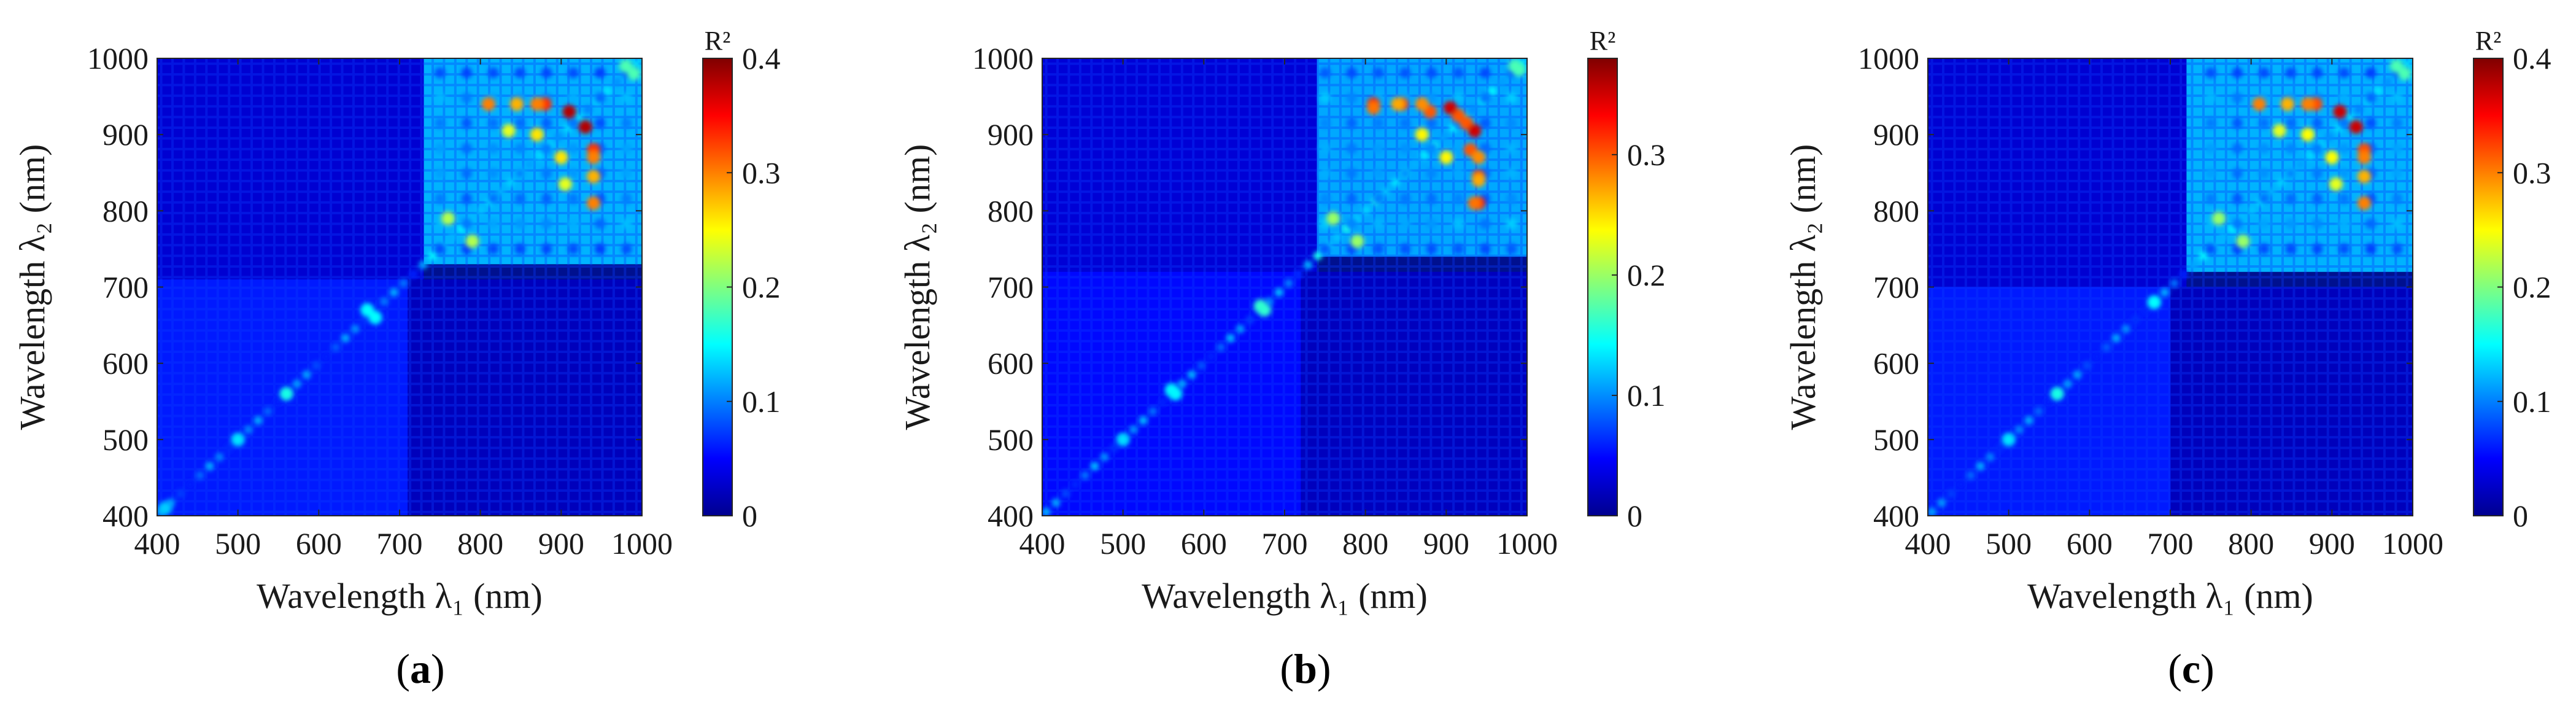 The height and width of the screenshot is (719, 2576). I want to click on x-tick-label: 600, so click(1204, 543).